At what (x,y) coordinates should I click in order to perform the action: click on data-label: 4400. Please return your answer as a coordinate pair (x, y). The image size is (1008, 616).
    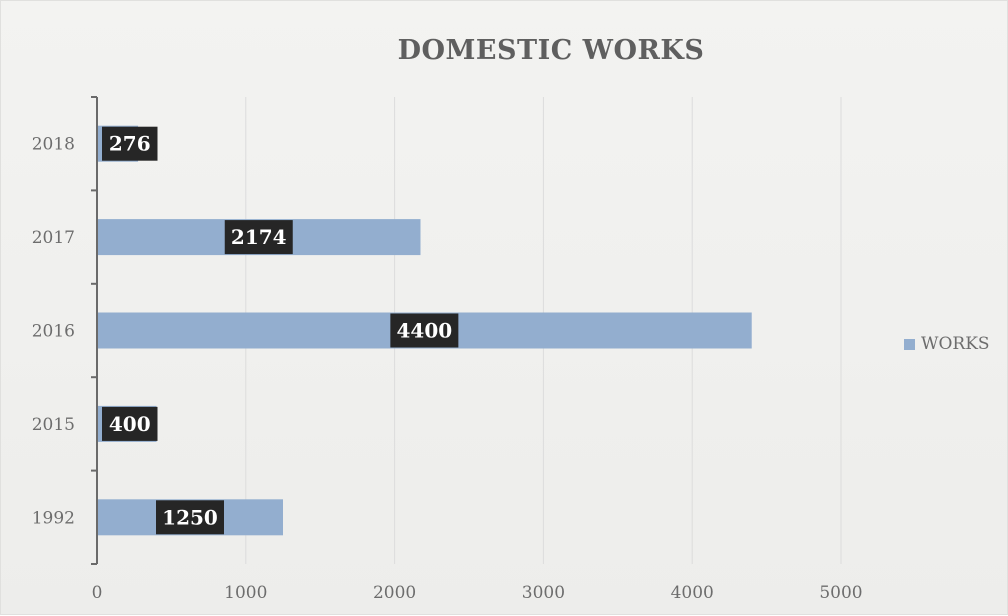
    Looking at the image, I should click on (425, 331).